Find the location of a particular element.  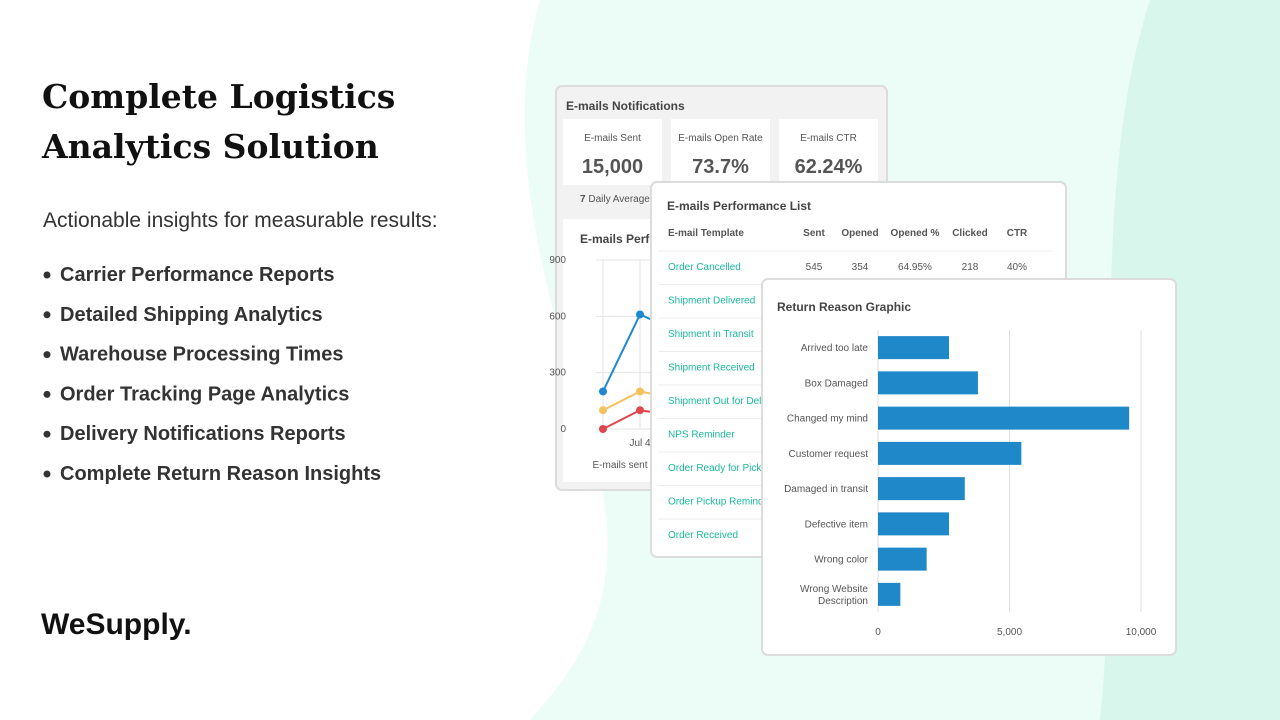

stat-value: 15,000 is located at coordinates (612, 167).